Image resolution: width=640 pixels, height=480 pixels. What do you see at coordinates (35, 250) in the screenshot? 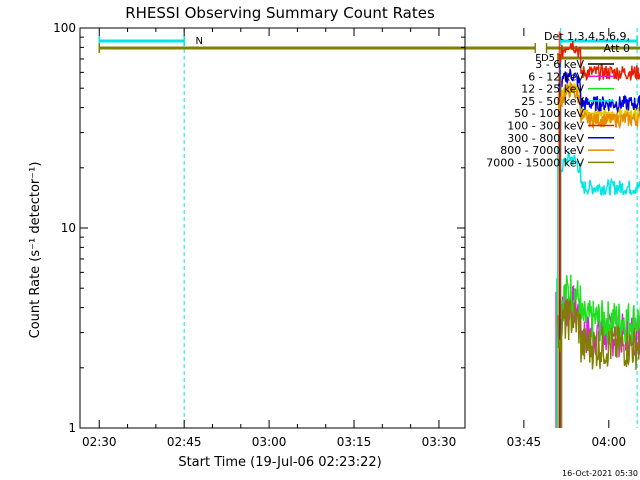
I see `y-axis-label: Count Rate (s⁻¹ detector⁻¹)` at bounding box center [35, 250].